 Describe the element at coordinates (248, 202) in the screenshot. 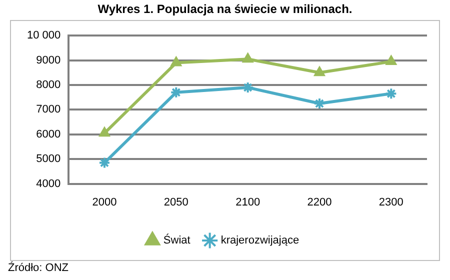

I see `x-tick-label: 2100` at that location.